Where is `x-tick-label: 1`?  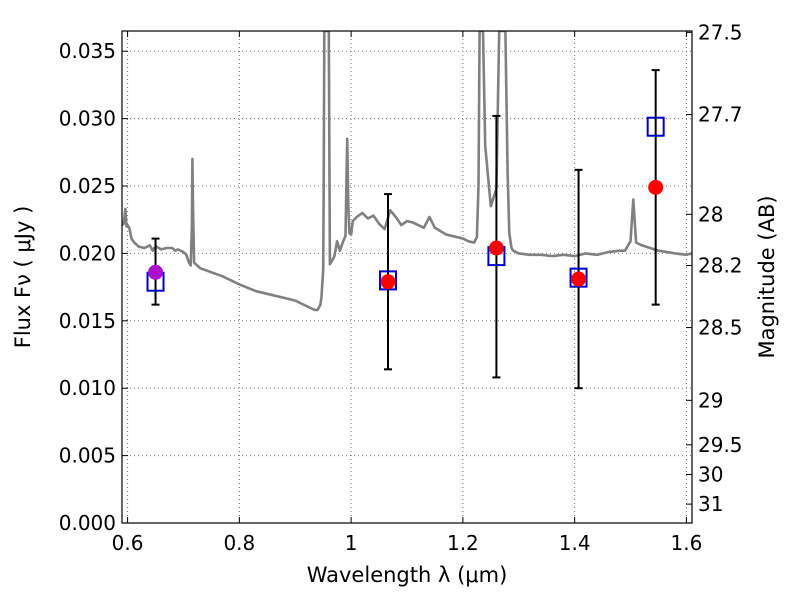 x-tick-label: 1 is located at coordinates (351, 543).